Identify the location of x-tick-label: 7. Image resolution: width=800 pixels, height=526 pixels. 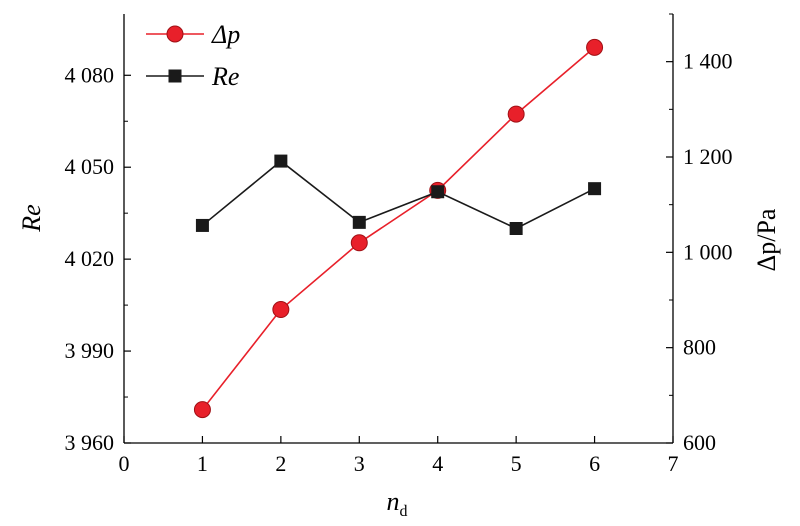
(673, 463).